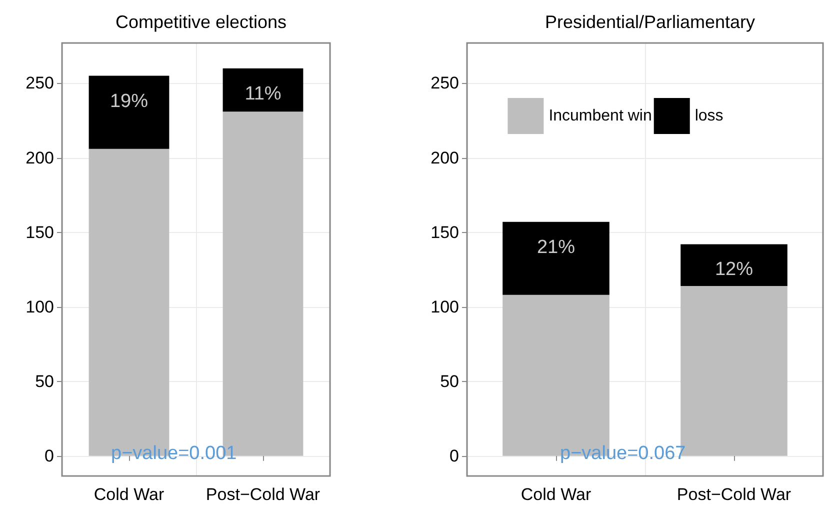  What do you see at coordinates (734, 269) in the screenshot?
I see `annotation: 12%` at bounding box center [734, 269].